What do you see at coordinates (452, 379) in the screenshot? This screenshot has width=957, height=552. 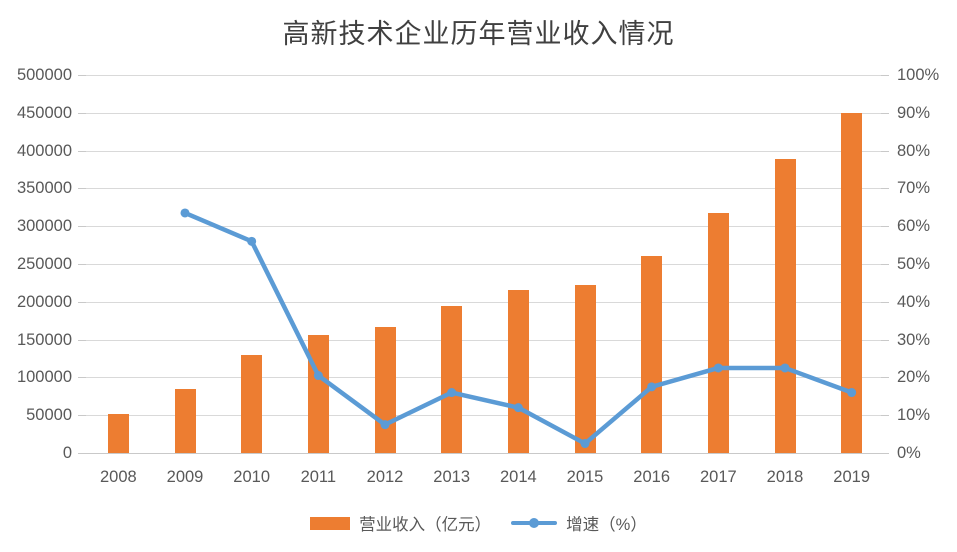 I see `bar-2013` at bounding box center [452, 379].